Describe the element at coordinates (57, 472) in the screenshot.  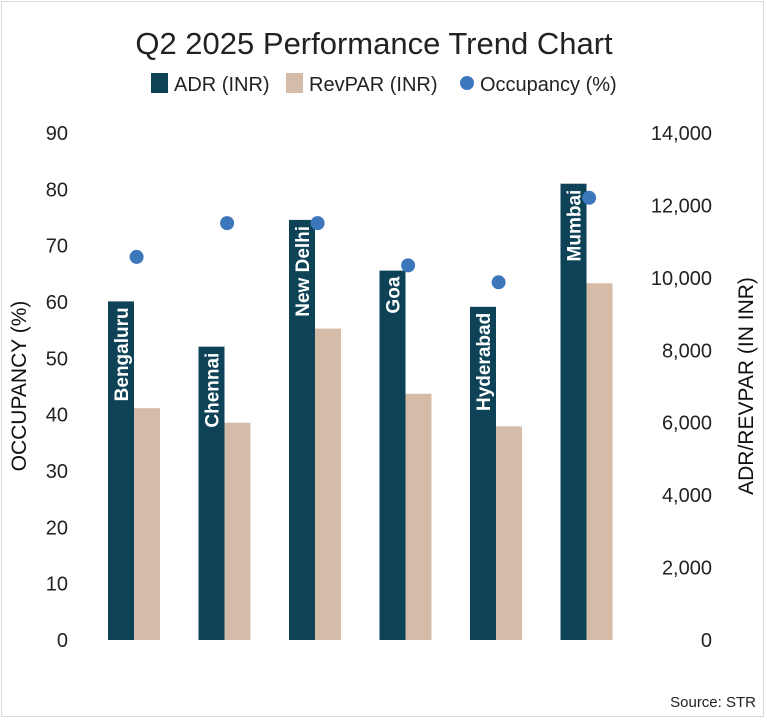
I see `left-tick-label: 30` at that location.